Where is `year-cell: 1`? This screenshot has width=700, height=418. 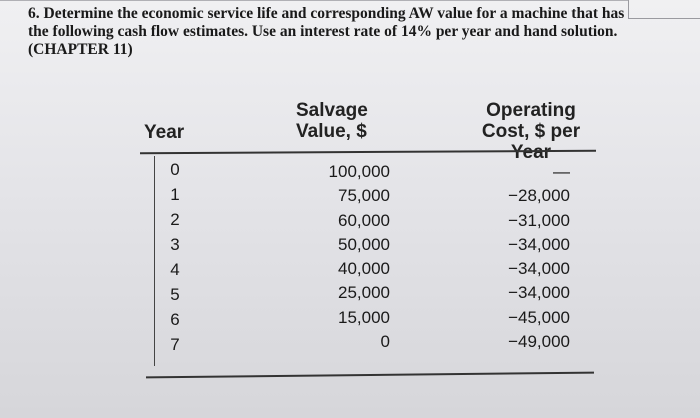
year-cell: 1 is located at coordinates (175, 194).